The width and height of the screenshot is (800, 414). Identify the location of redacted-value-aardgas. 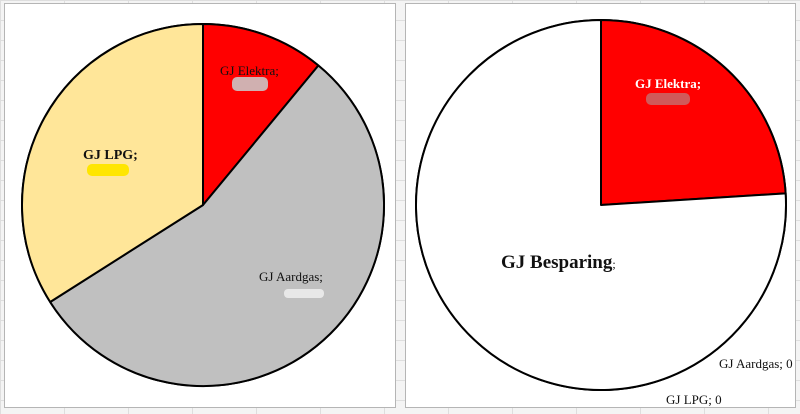
(304, 293).